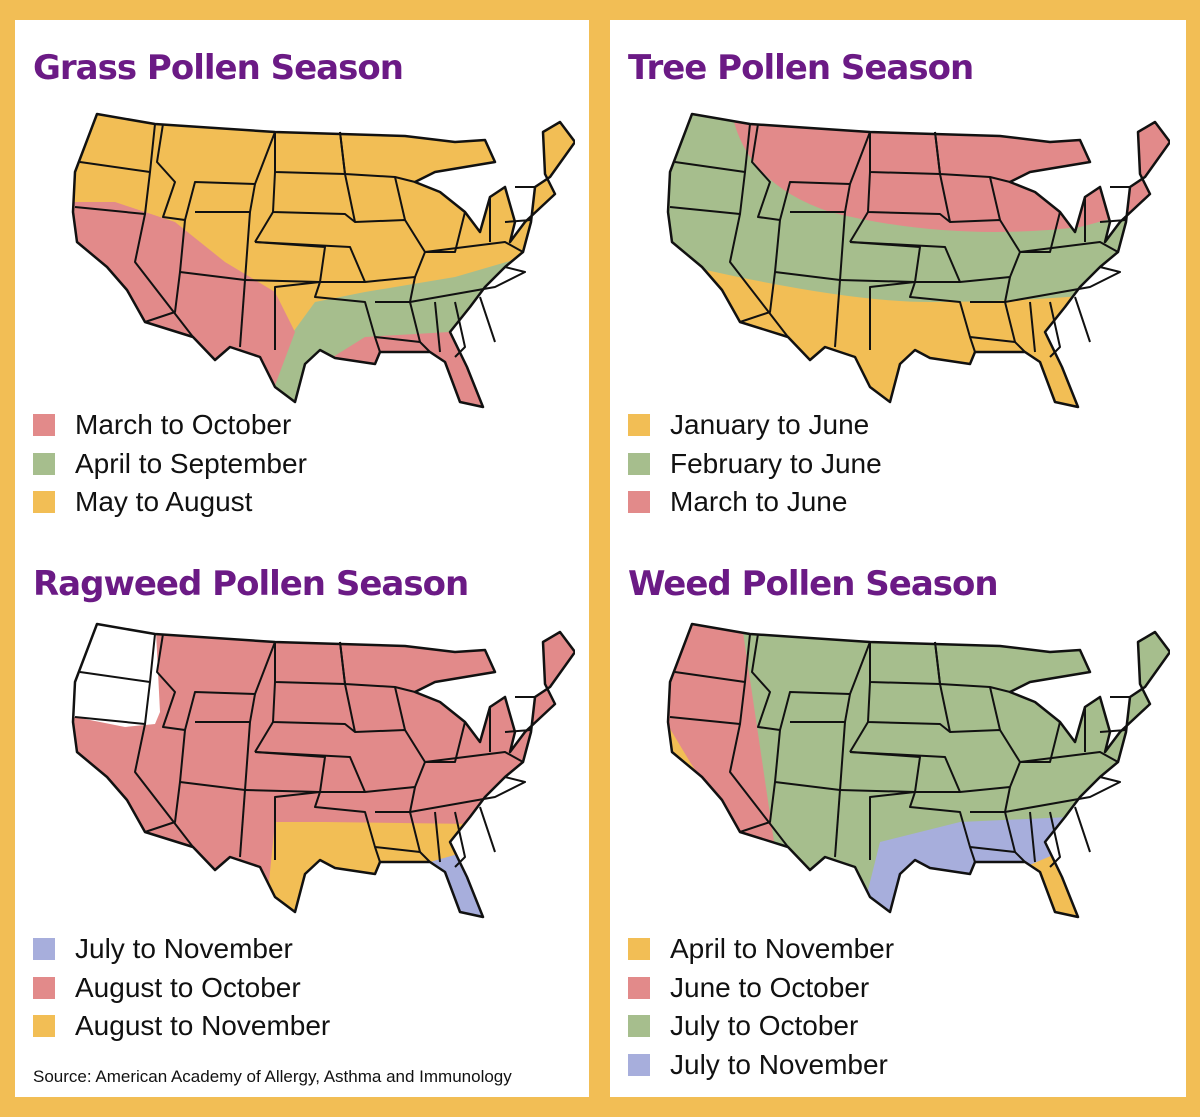 The height and width of the screenshot is (1117, 1200). I want to click on weed-pollen-map, so click(900, 767).